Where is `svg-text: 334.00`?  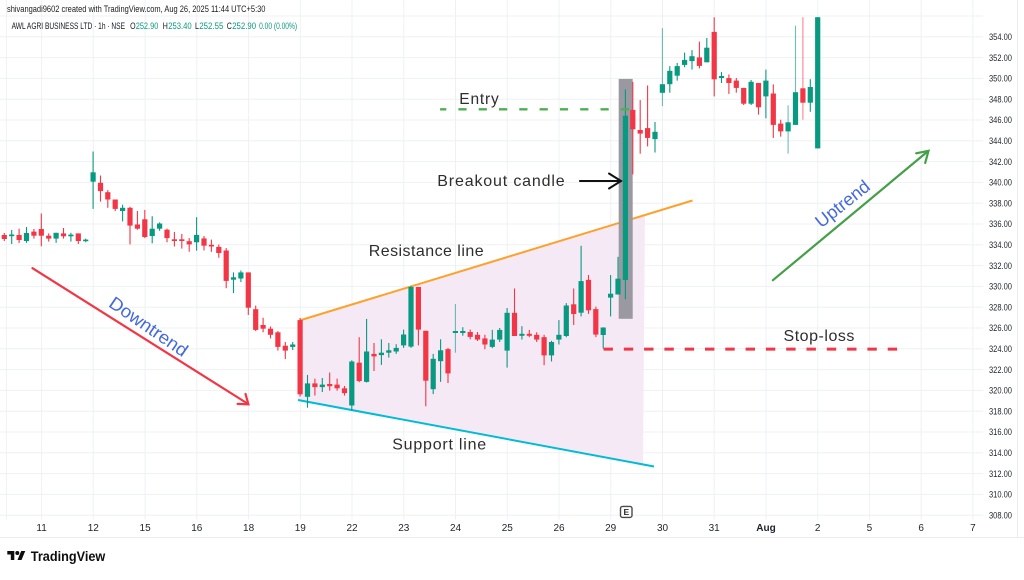 svg-text: 334.00 is located at coordinates (1000, 244).